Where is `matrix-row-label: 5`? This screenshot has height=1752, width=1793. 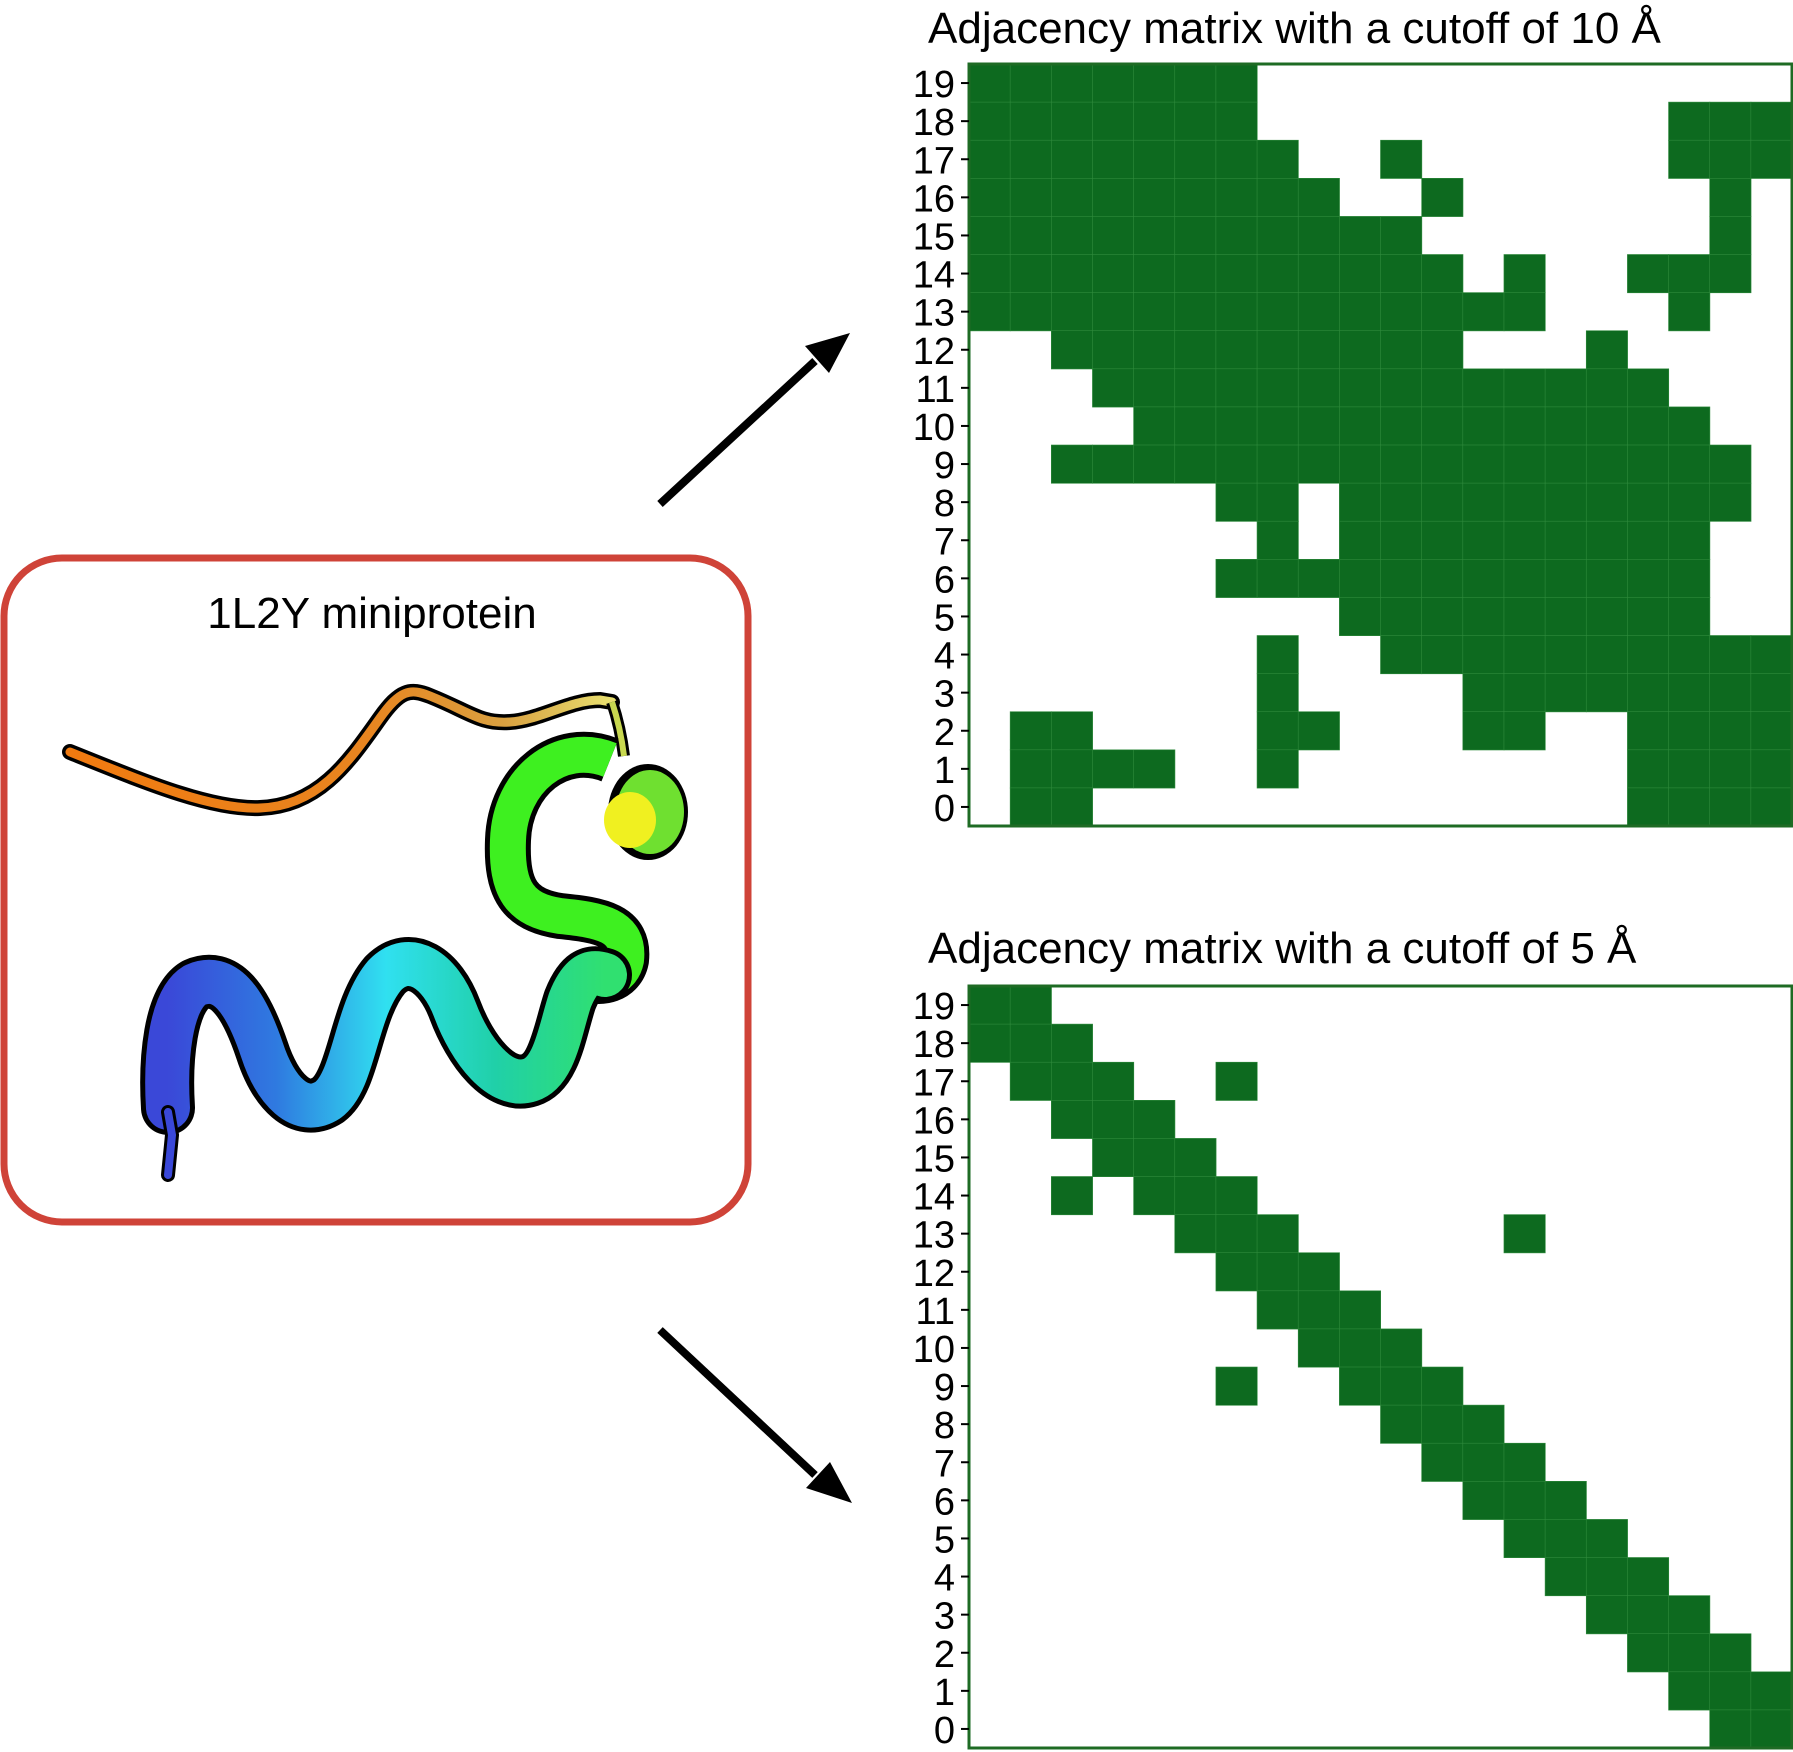
matrix-row-label: 5 is located at coordinates (944, 618).